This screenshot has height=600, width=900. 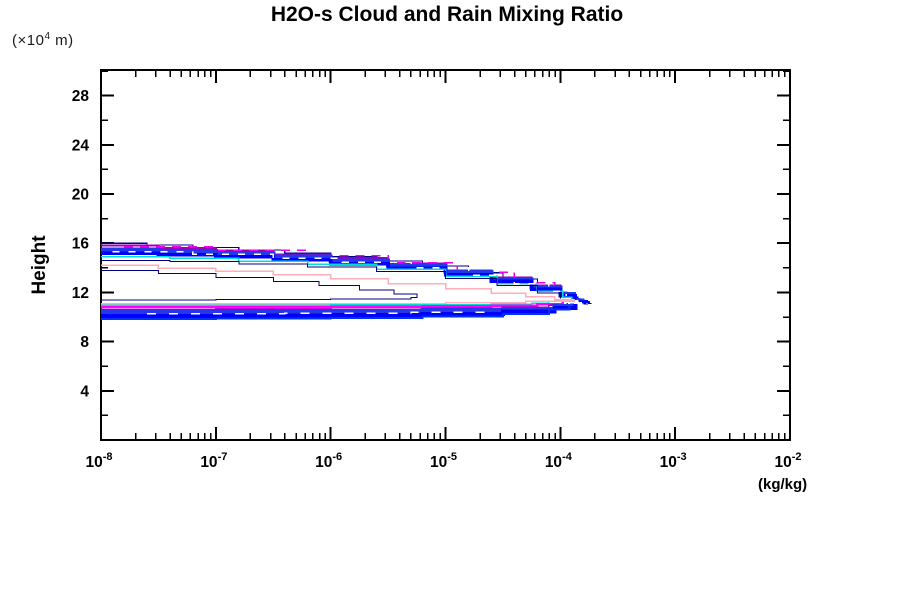 What do you see at coordinates (84, 391) in the screenshot?
I see `y-tick-label: 4` at bounding box center [84, 391].